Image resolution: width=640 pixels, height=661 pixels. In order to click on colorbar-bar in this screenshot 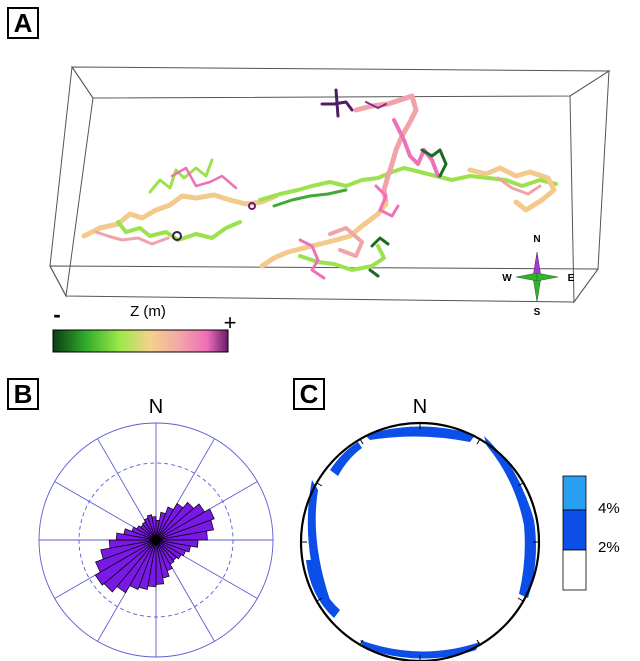, I will do `click(140, 341)`.